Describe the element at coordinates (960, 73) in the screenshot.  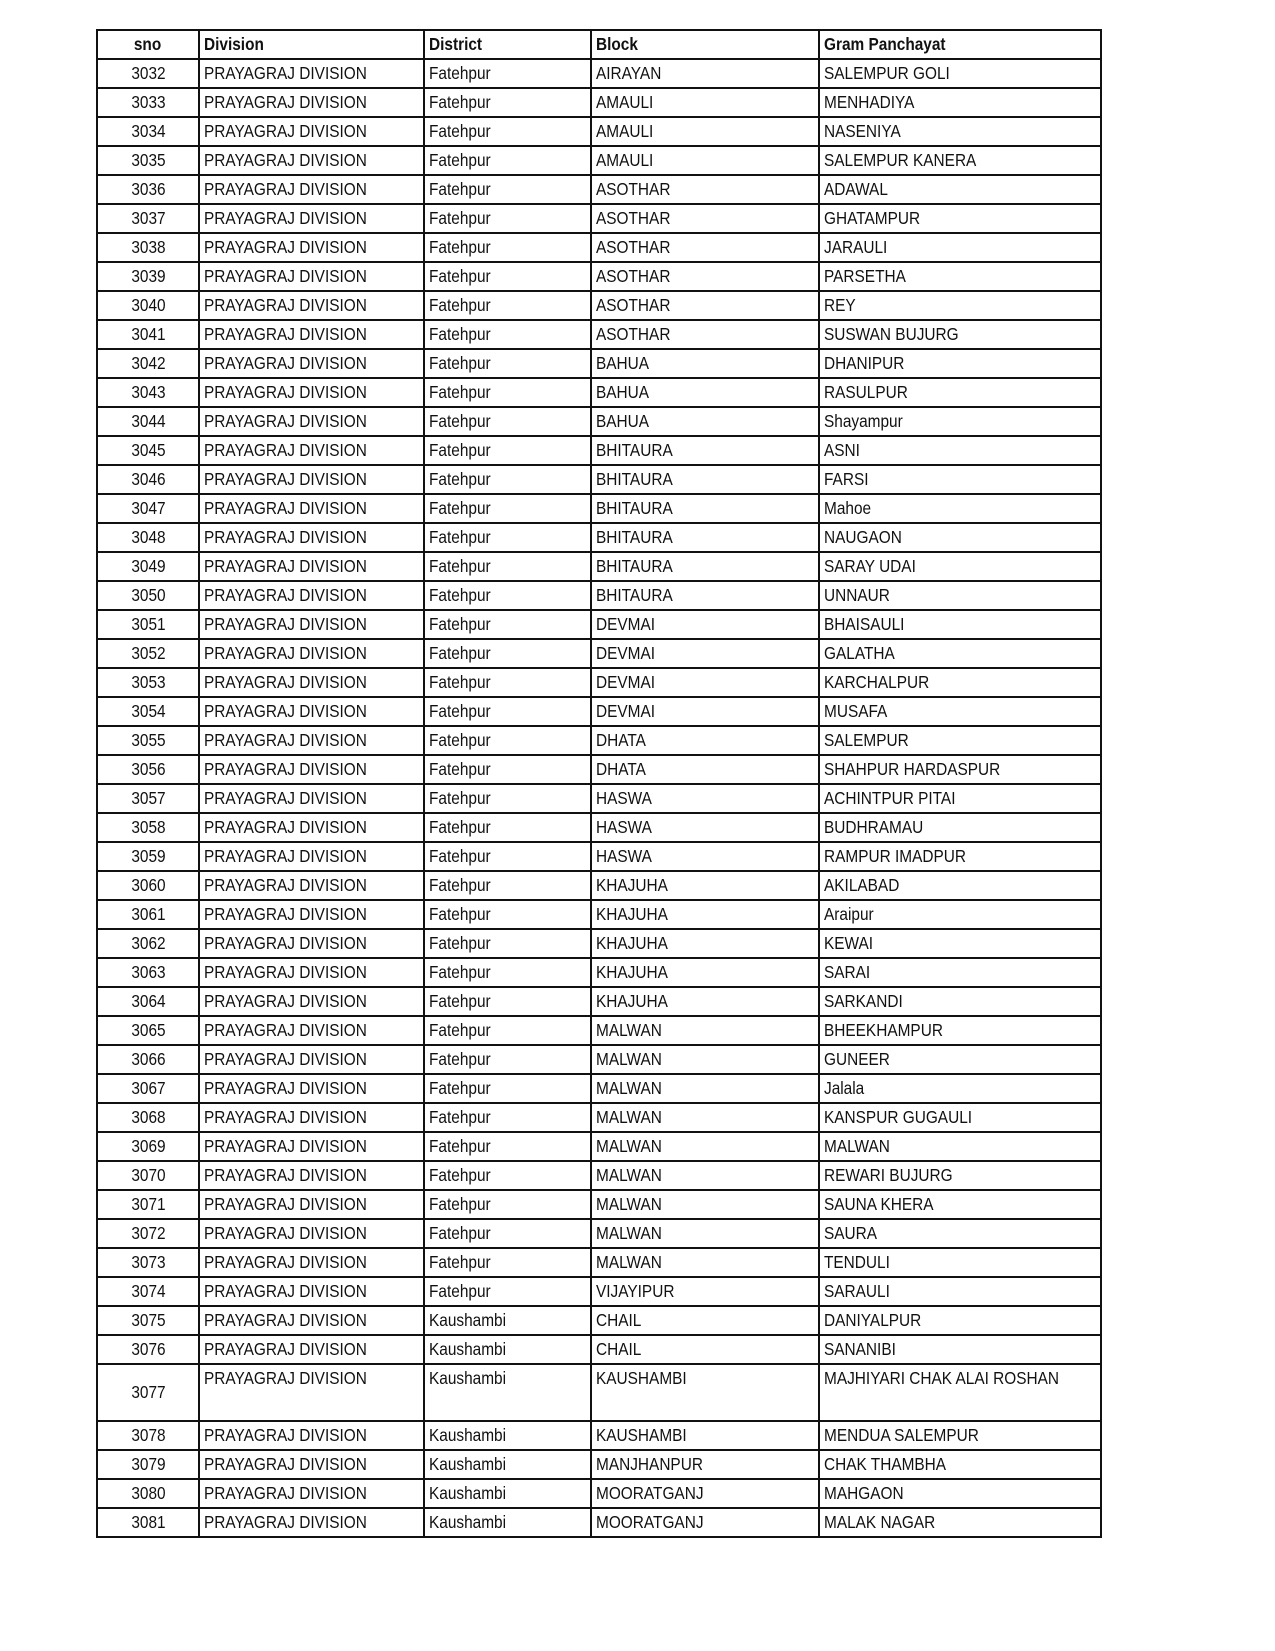
I see `cell-gram-panchayat: SALEMPUR GOLI` at that location.